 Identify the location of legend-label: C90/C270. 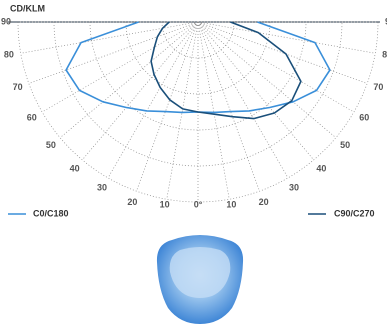
(354, 213).